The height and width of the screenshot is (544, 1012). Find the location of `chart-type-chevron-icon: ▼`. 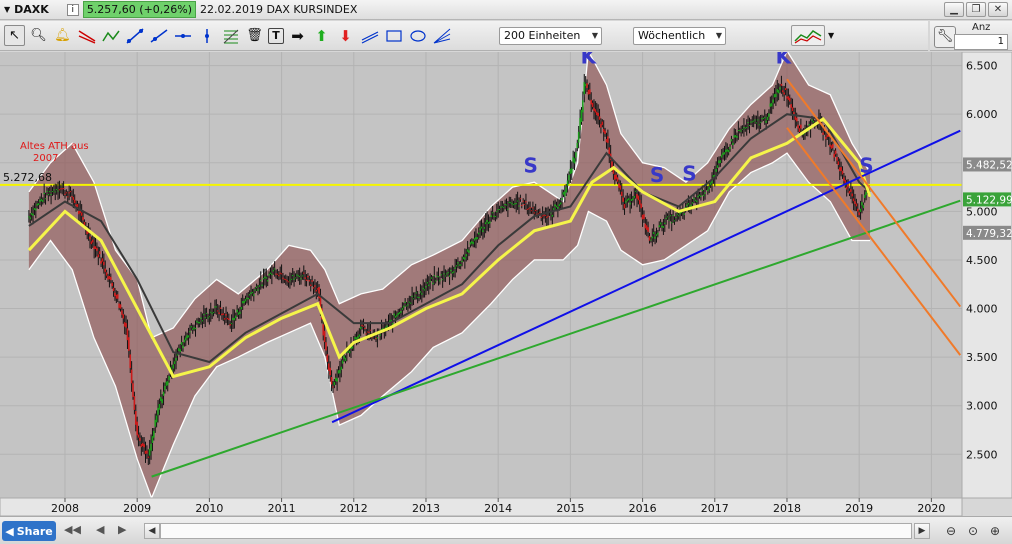

chart-type-chevron-icon: ▼ is located at coordinates (831, 35).